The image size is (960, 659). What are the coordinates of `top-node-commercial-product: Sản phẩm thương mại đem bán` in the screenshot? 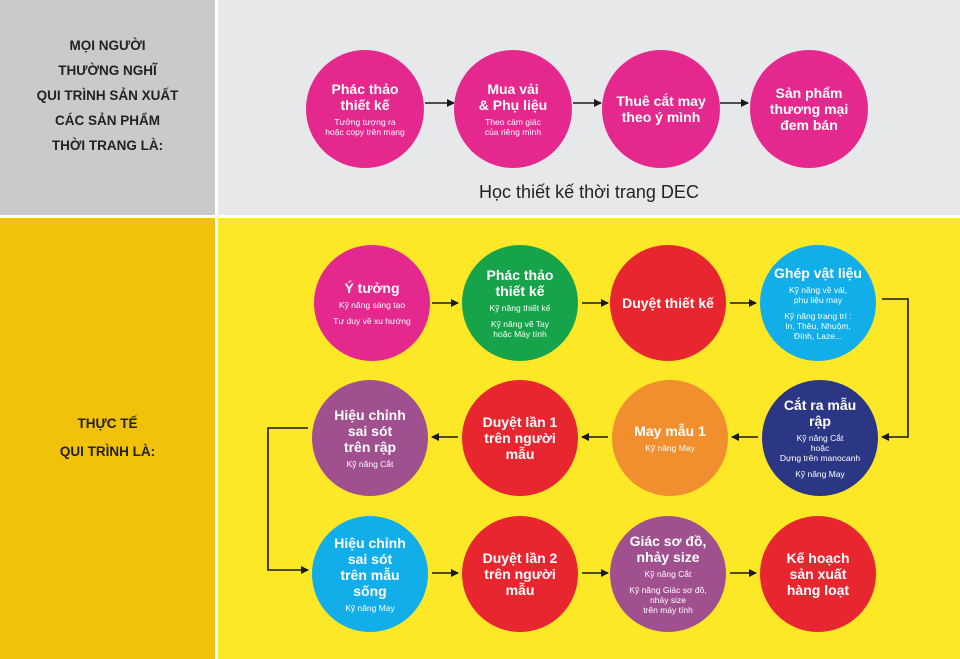 It's located at (809, 109).